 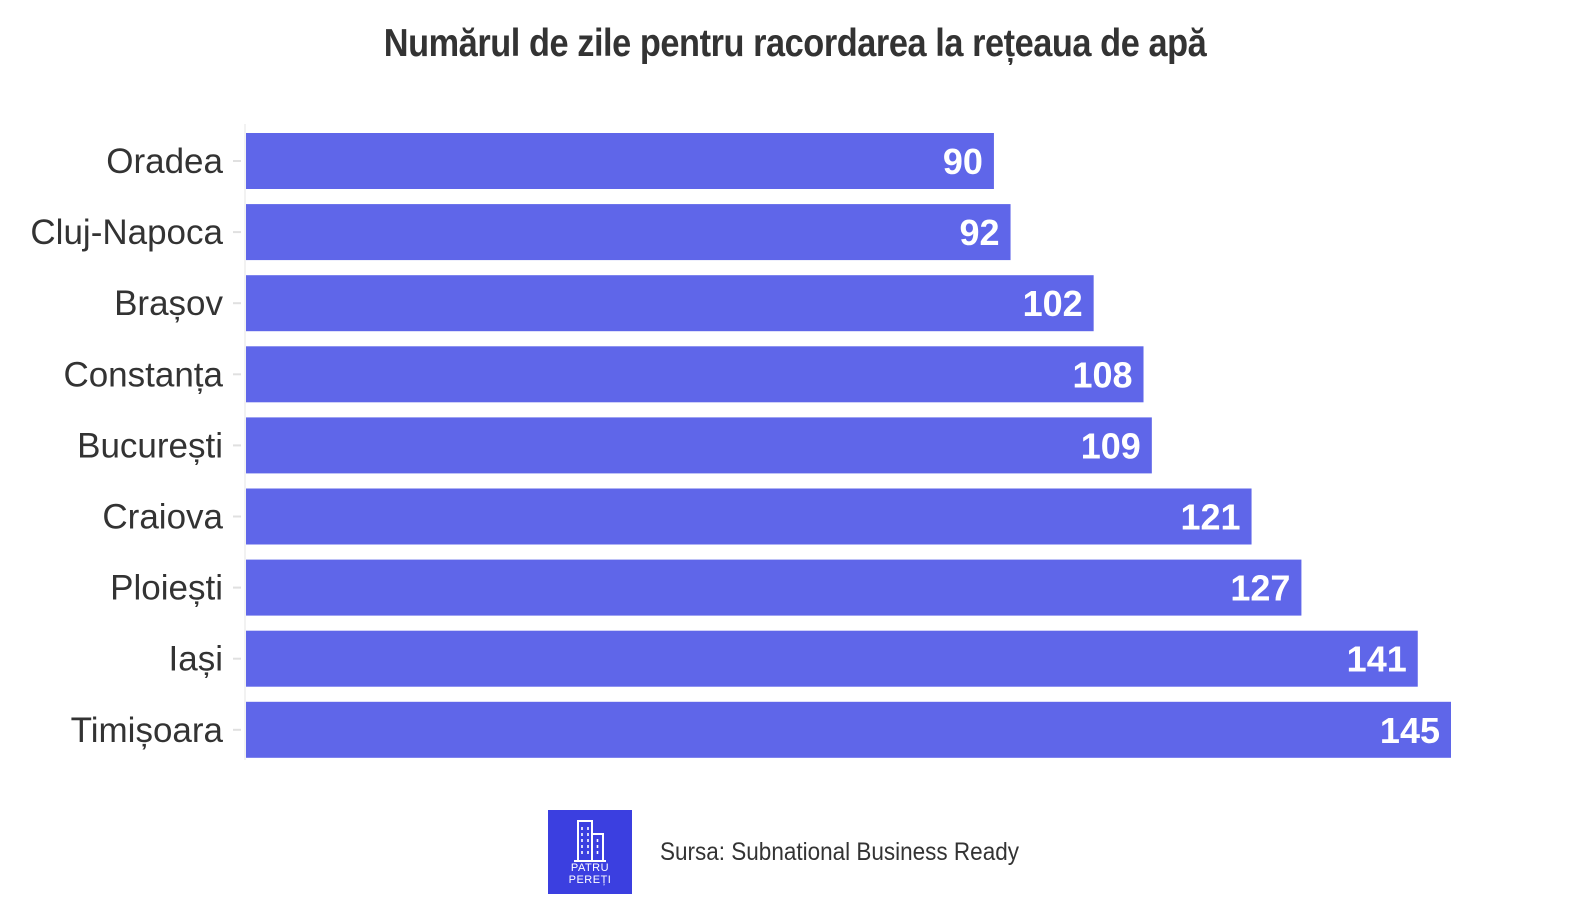 What do you see at coordinates (590, 868) in the screenshot?
I see `logo-text-line1: PATRU` at bounding box center [590, 868].